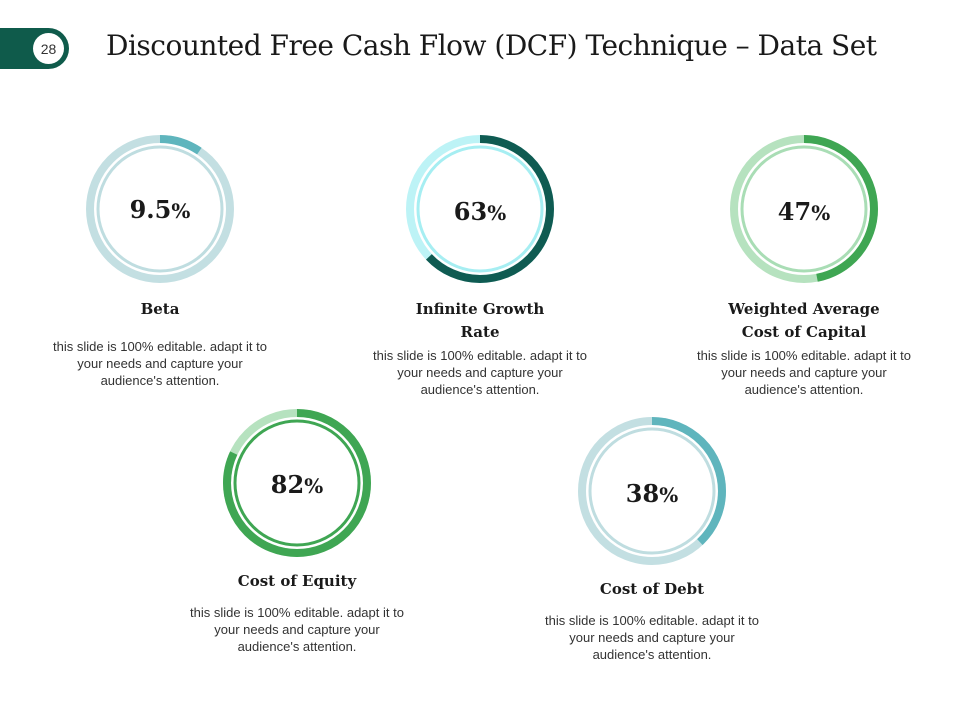 This screenshot has width=960, height=720. Describe the element at coordinates (160, 309) in the screenshot. I see `kpi-name: Beta` at that location.